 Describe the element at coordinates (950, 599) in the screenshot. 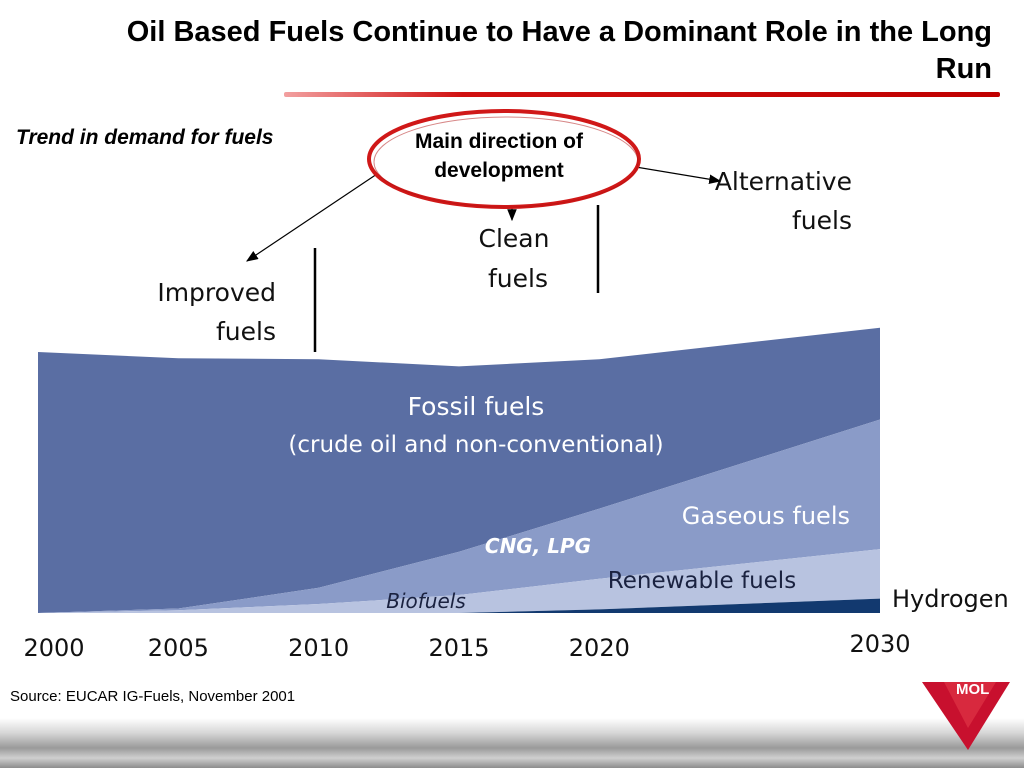

I see `hydrogen-label: Hydrogen` at that location.